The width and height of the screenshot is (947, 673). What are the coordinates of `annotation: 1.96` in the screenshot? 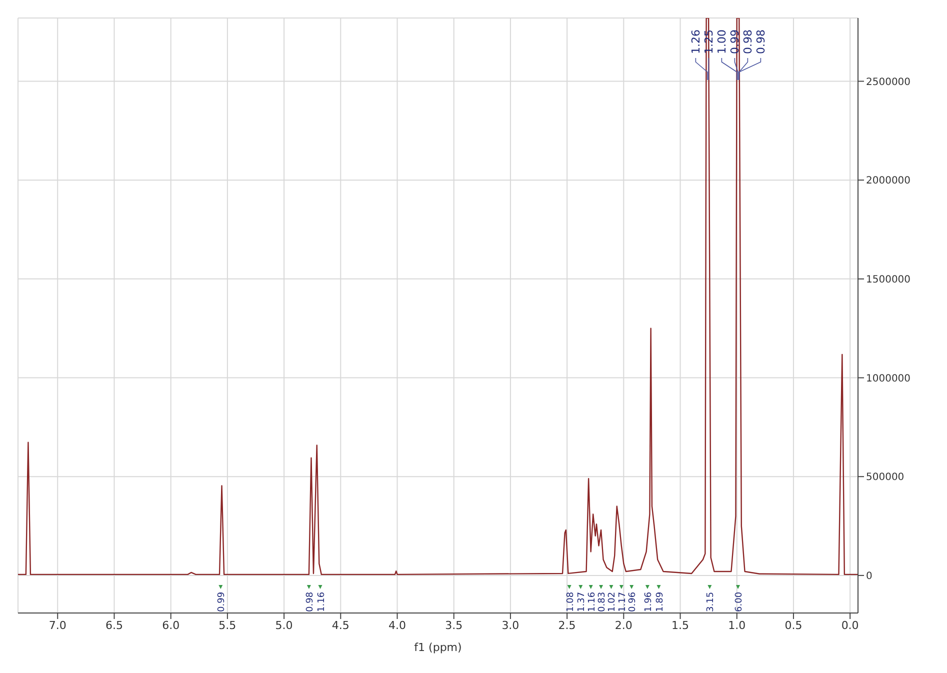 It's located at (649, 602).